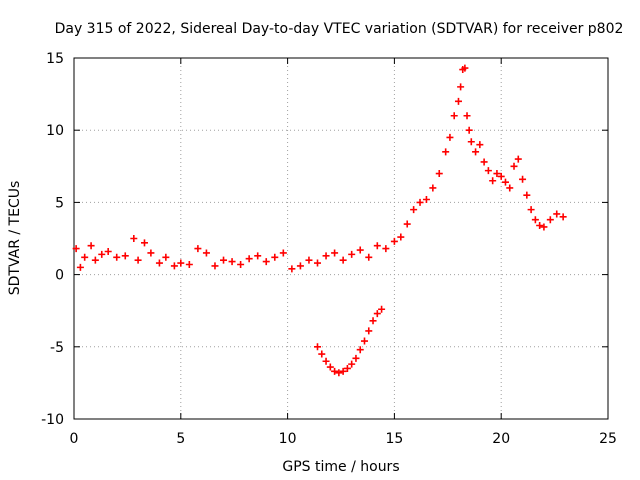  I want to click on x-tick-label: 15, so click(394, 439).